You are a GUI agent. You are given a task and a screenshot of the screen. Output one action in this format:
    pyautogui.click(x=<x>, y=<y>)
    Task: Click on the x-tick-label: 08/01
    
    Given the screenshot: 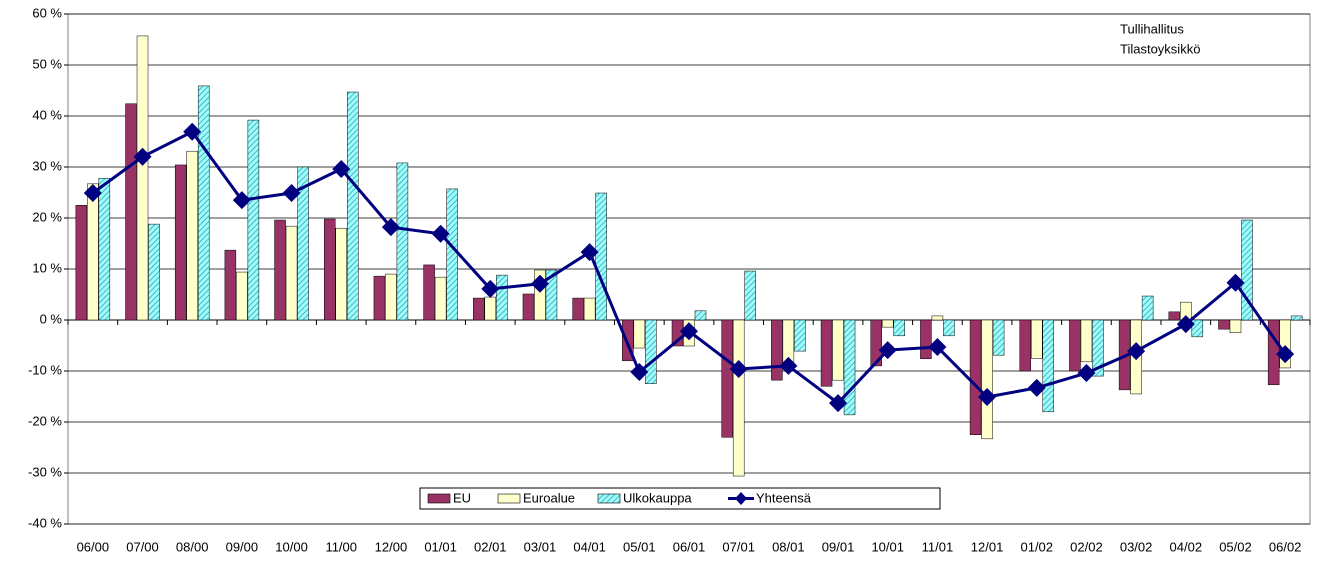 What is the action you would take?
    pyautogui.click(x=788, y=546)
    